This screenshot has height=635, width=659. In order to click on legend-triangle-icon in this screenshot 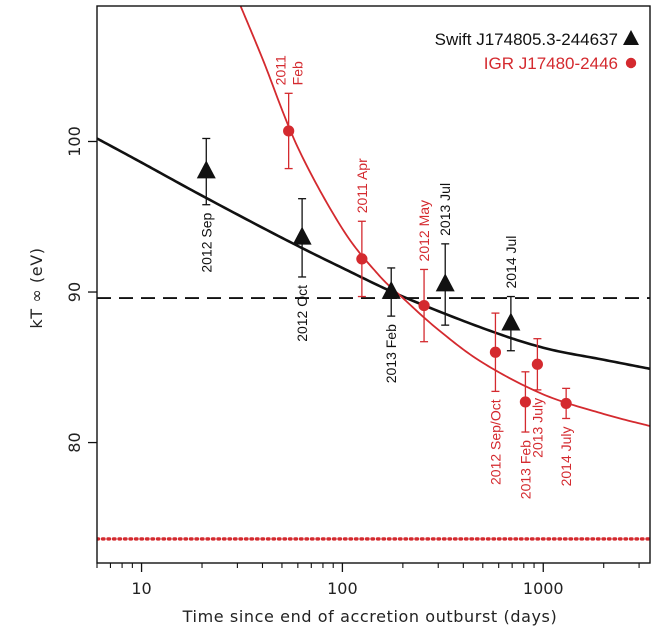, I will do `click(631, 37)`.